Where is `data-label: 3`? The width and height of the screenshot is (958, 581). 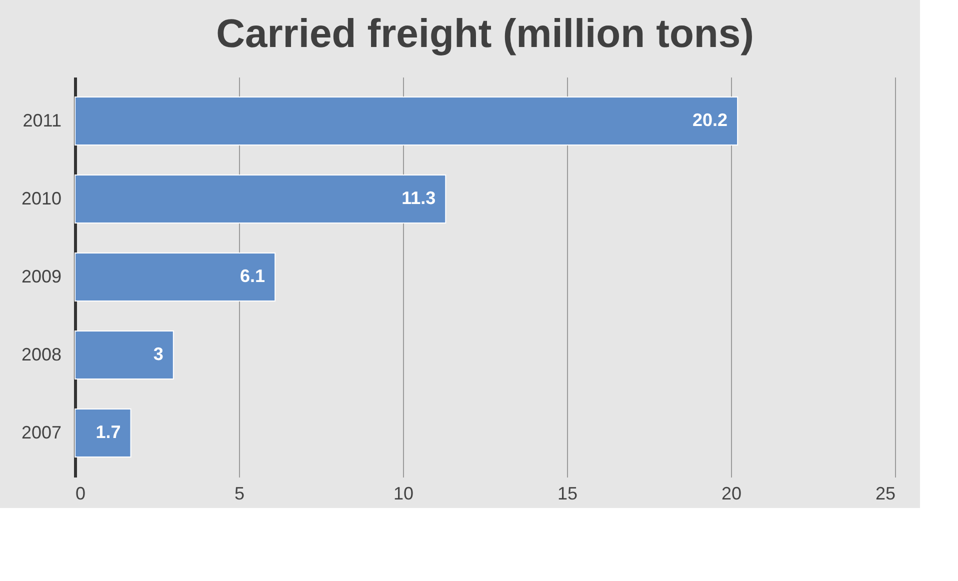
data-label: 3 is located at coordinates (158, 354).